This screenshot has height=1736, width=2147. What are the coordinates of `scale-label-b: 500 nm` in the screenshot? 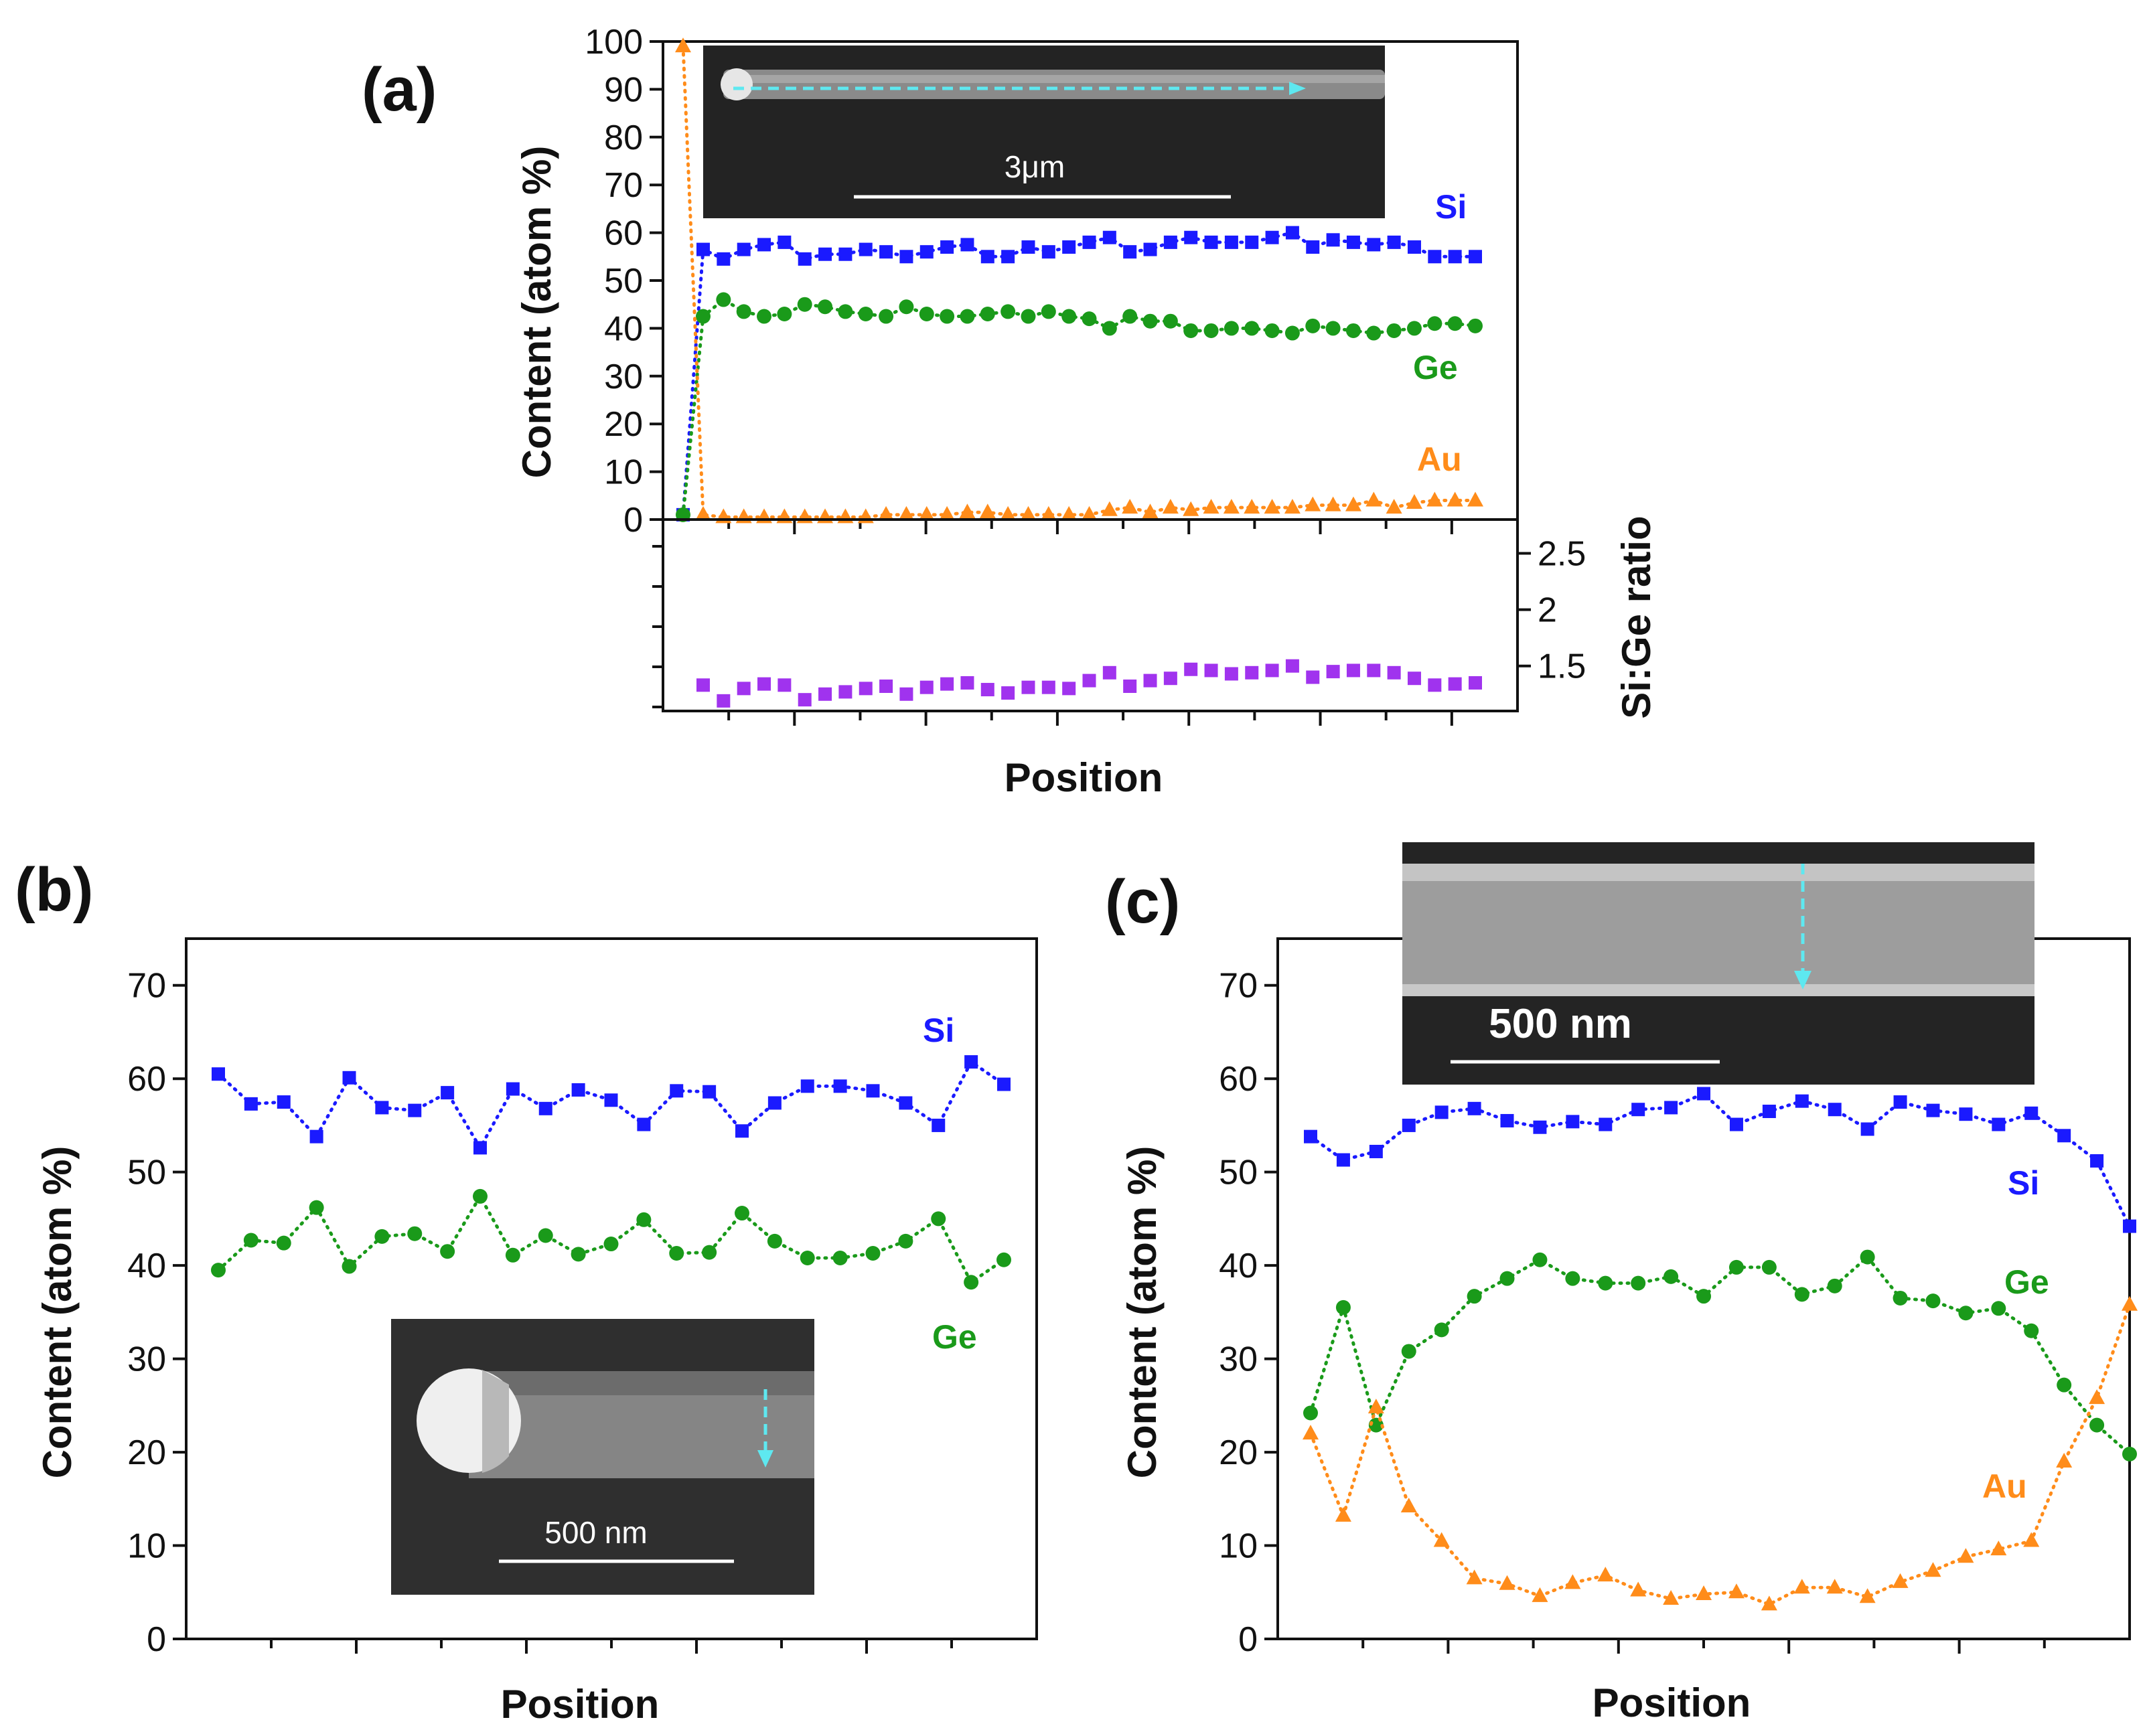 It's located at (595, 1533).